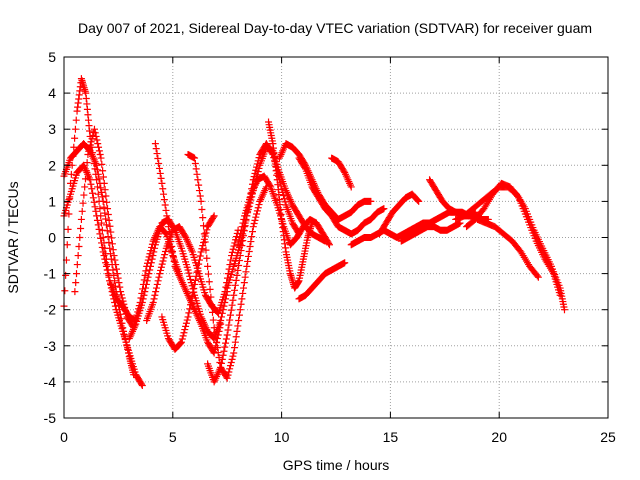  I want to click on y-tick-label: -2, so click(50, 310).